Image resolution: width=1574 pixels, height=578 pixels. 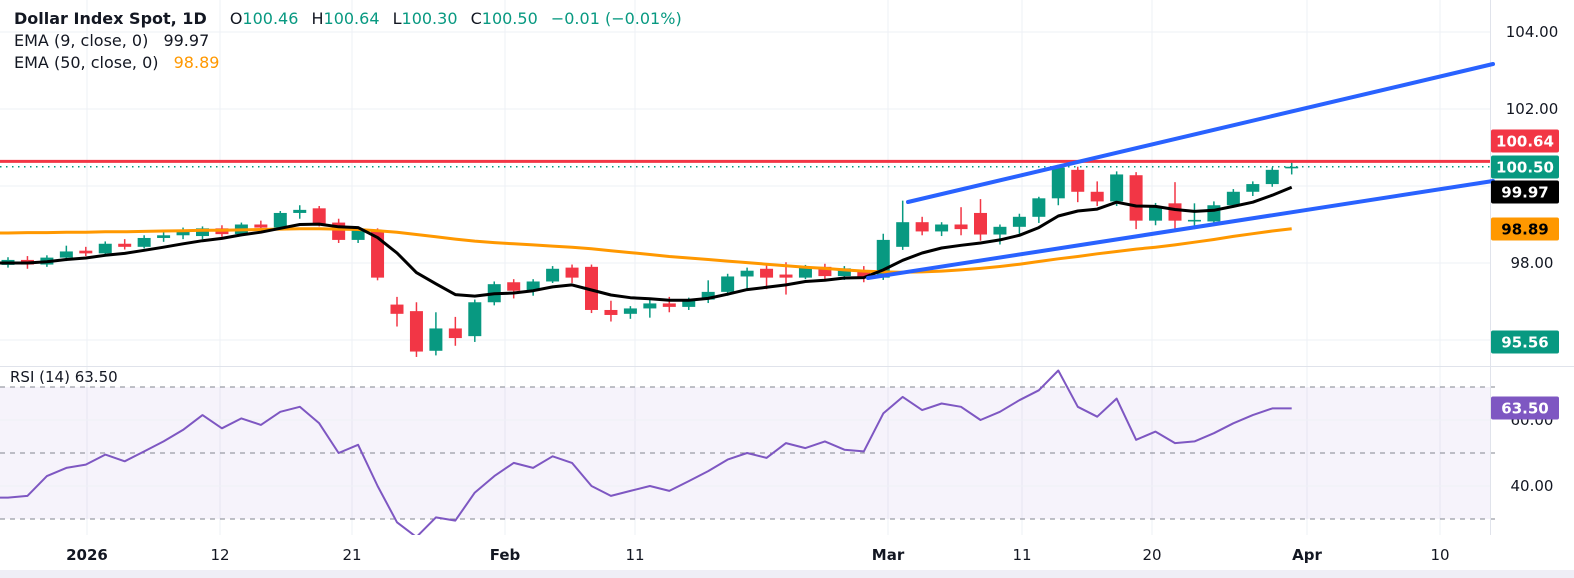 What do you see at coordinates (81, 40) in the screenshot?
I see `ema9-label: EMA (9, close, 0)` at bounding box center [81, 40].